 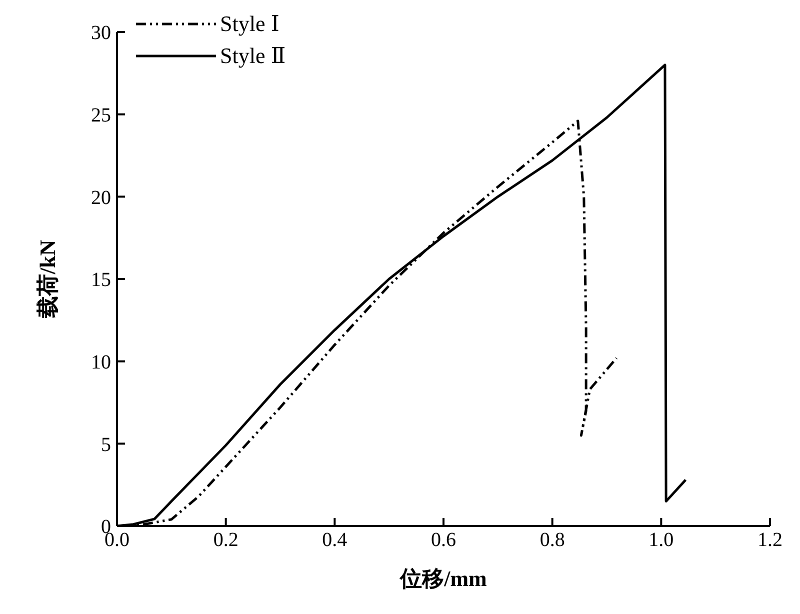 What do you see at coordinates (101, 197) in the screenshot?
I see `y-tick-label: 20` at bounding box center [101, 197].